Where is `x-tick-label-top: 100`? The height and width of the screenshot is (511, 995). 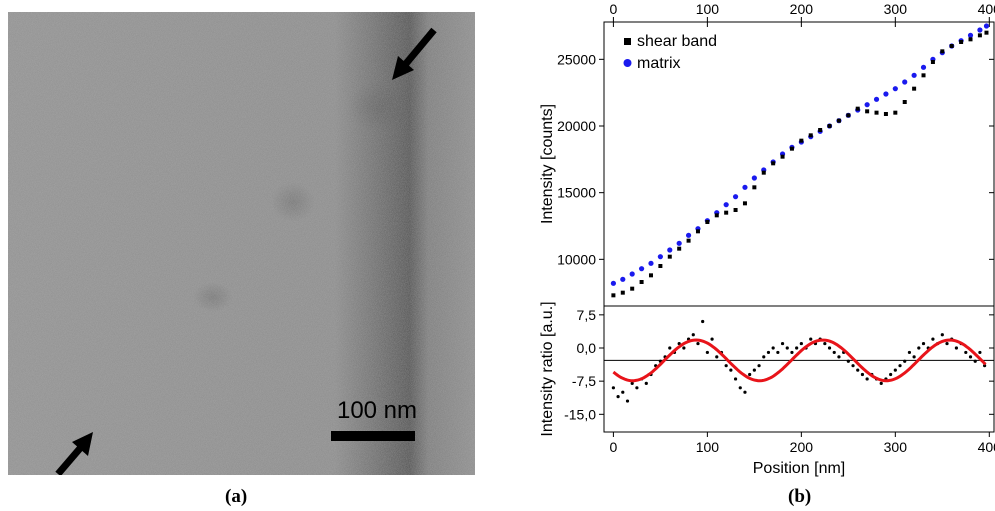 x-tick-label-top: 100 is located at coordinates (708, 9).